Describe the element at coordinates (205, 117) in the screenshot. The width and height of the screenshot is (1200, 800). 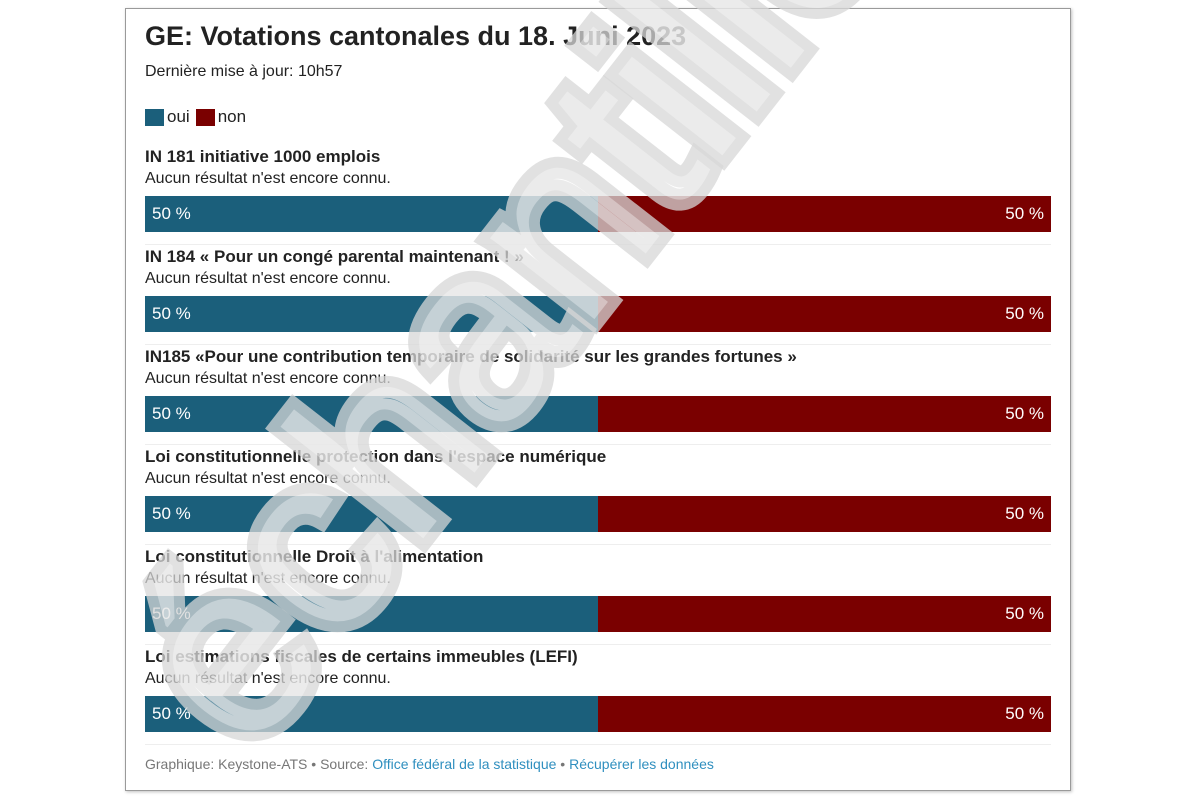
I see `legend-swatch-non` at that location.